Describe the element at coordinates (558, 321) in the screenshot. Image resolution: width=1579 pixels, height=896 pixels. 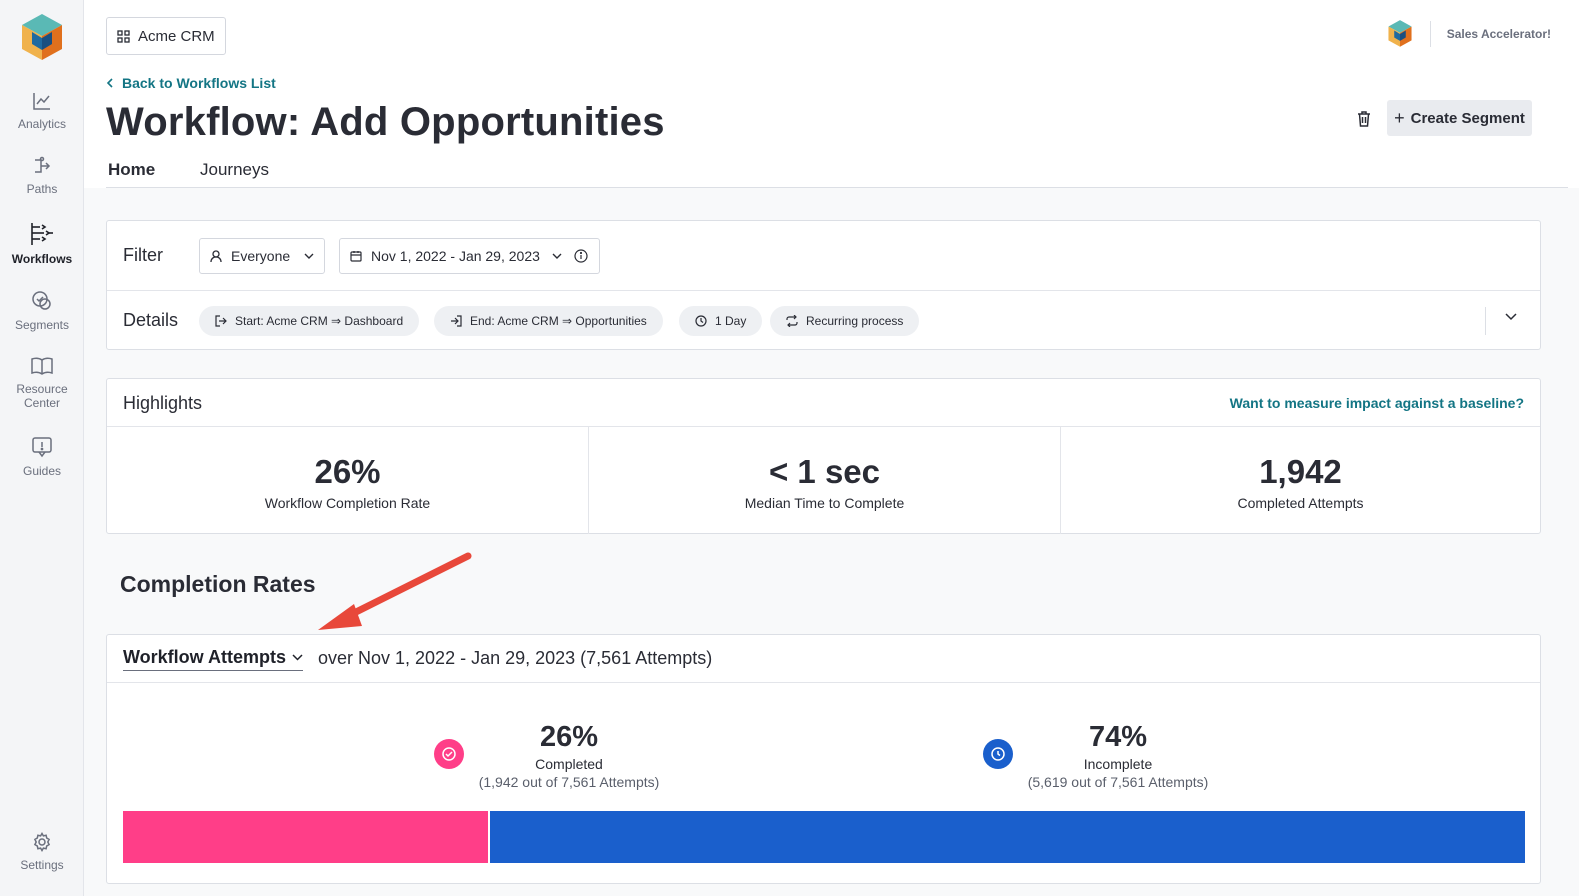
I see `end-step-label: End: Acme CRM ⇒ Opportunities` at that location.